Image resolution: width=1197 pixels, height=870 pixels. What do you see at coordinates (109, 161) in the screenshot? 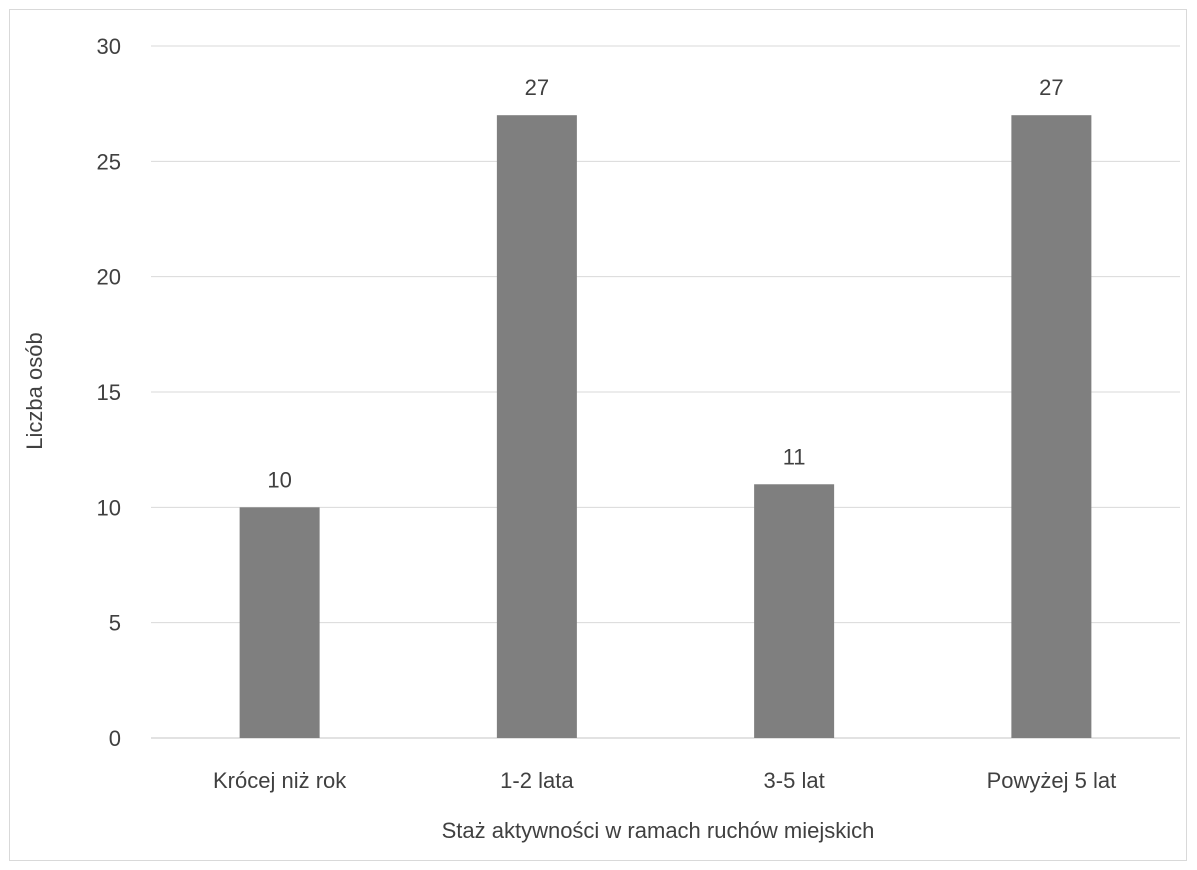
I see `y-tick-label: 25` at bounding box center [109, 161].